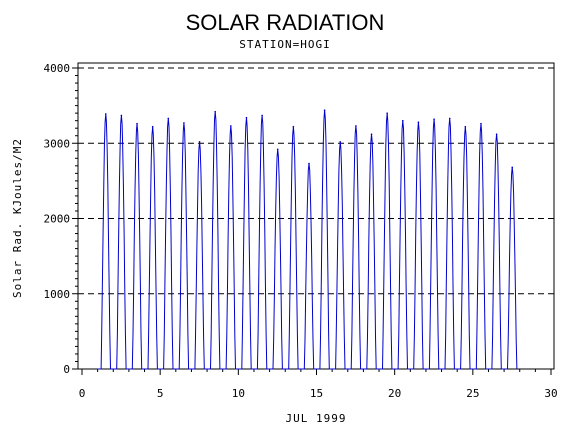 The image size is (570, 430). I want to click on x-tick-label-30: 30, so click(550, 393).